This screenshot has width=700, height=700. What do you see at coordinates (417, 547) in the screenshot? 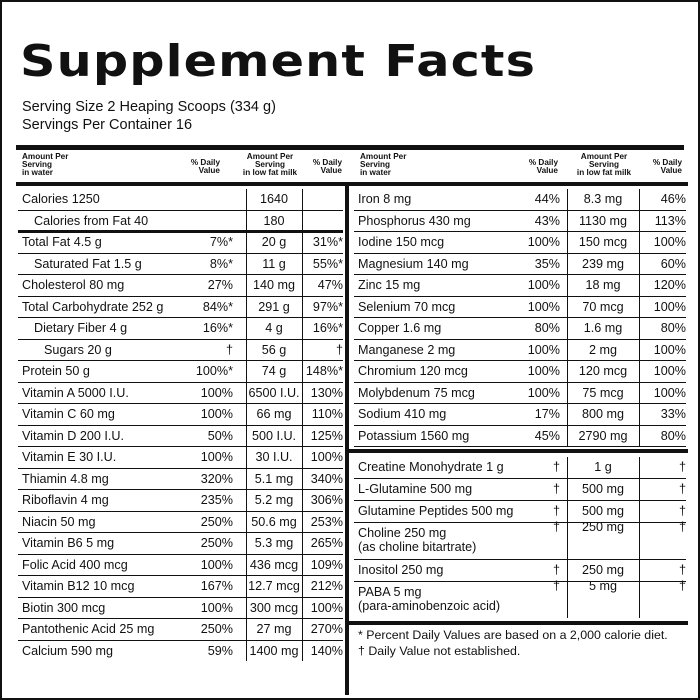
I see `ingredient-name-note: (as choline bitartrate)` at bounding box center [417, 547].